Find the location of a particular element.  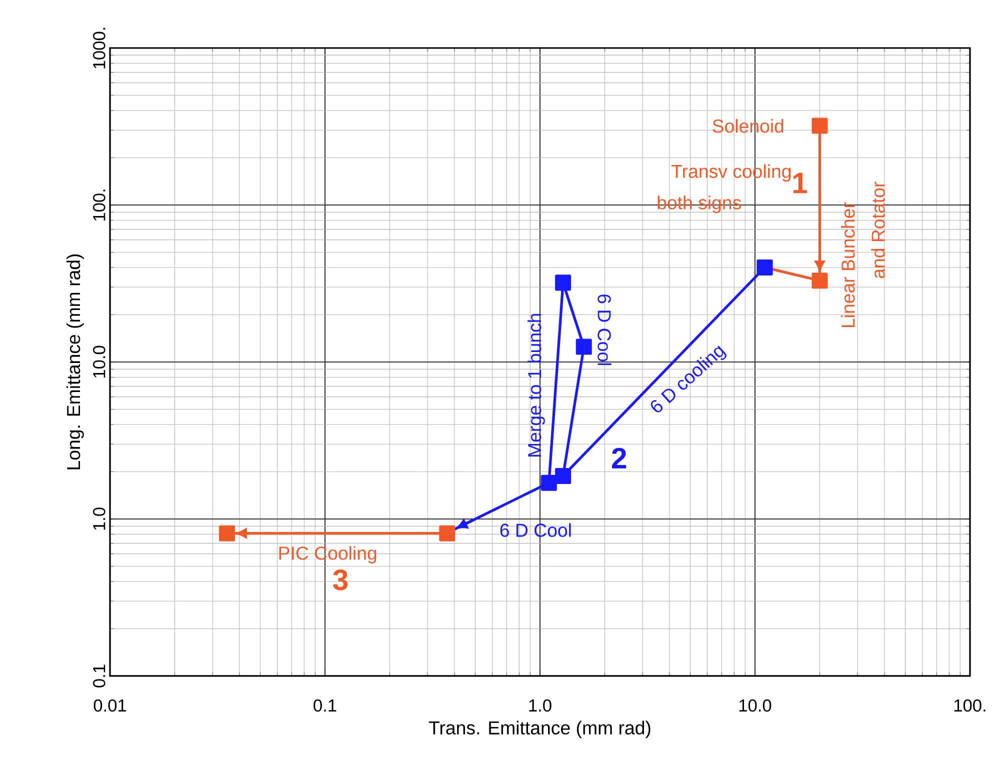

x-tick-label: 1.0 is located at coordinates (540, 705).